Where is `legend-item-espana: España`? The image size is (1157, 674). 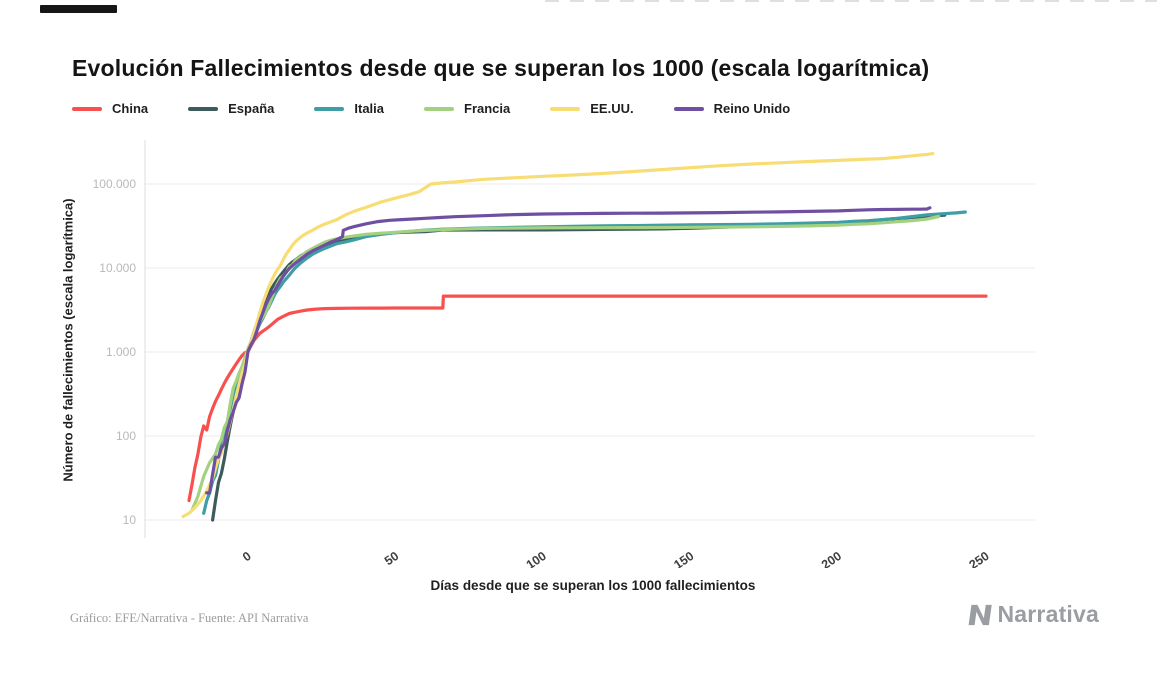
legend-item-espana: España is located at coordinates (231, 108).